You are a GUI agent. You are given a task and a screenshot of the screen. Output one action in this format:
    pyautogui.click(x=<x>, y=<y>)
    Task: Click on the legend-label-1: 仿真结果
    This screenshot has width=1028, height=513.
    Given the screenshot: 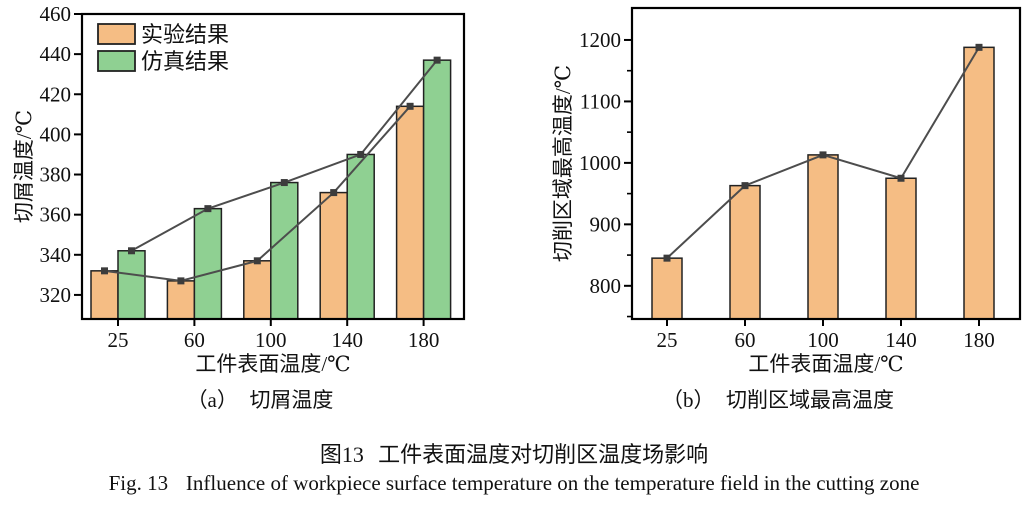 What is the action you would take?
    pyautogui.click(x=185, y=61)
    